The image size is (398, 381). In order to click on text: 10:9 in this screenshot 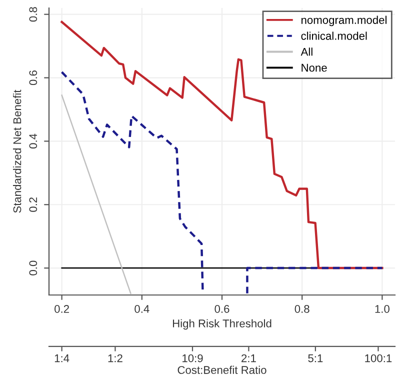, I will do `click(192, 358)`.